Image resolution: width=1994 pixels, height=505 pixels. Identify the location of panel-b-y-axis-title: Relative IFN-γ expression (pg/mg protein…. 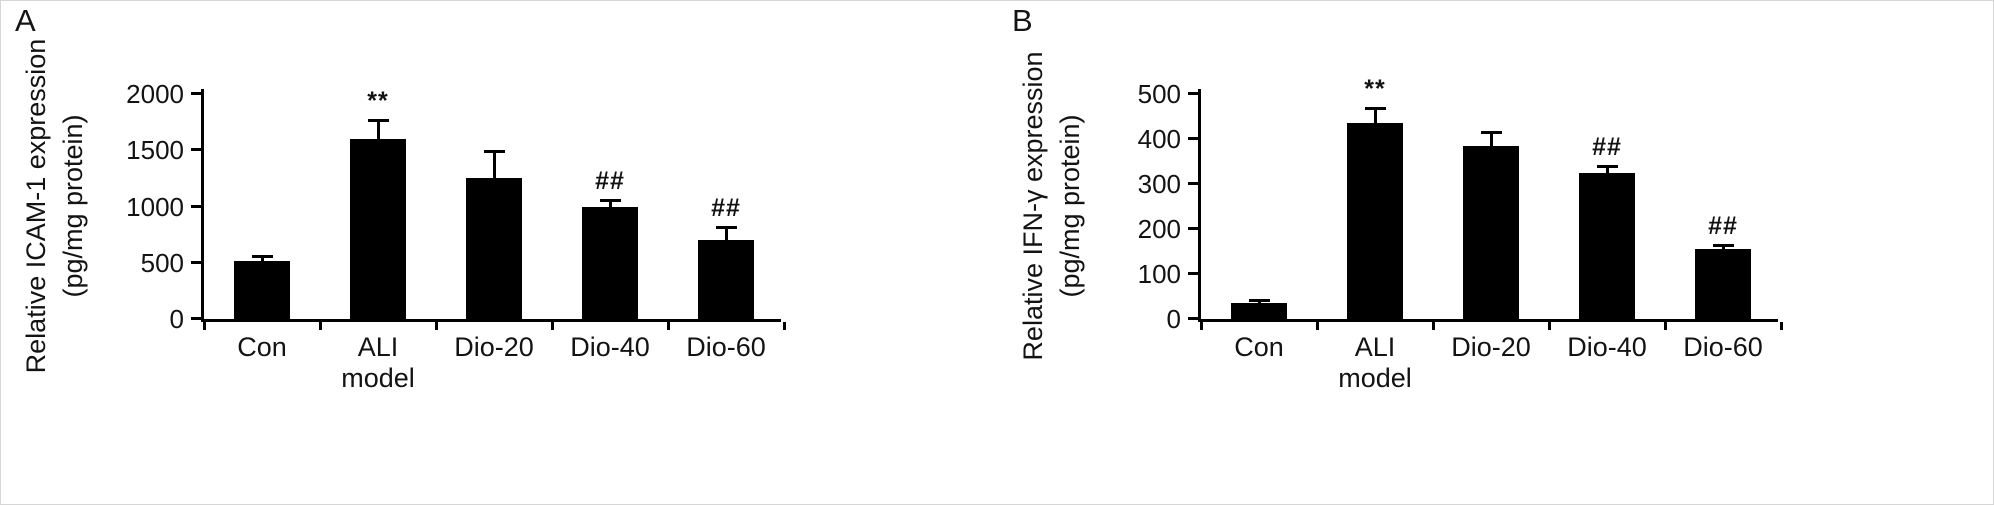
(1053, 218).